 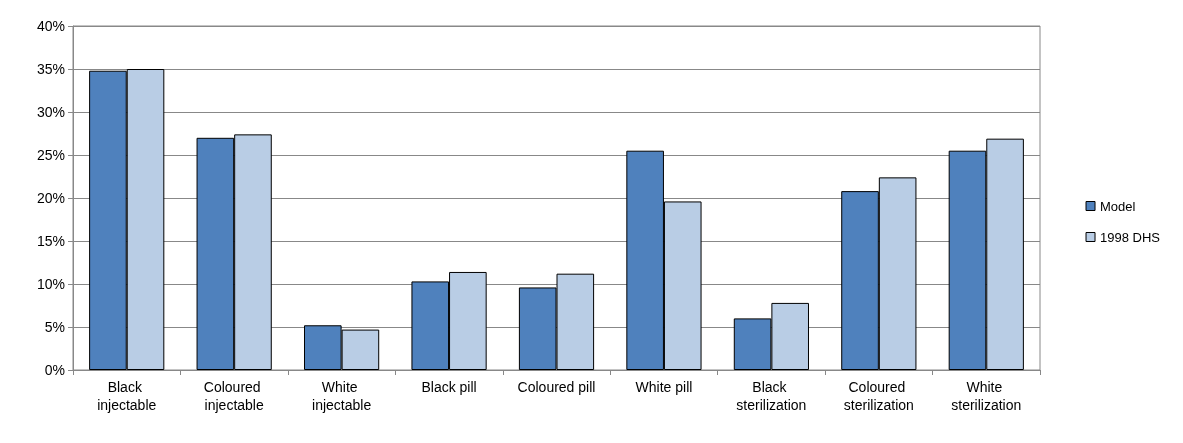 What do you see at coordinates (234, 396) in the screenshot?
I see `x-tick-label: Coloured injectable` at bounding box center [234, 396].